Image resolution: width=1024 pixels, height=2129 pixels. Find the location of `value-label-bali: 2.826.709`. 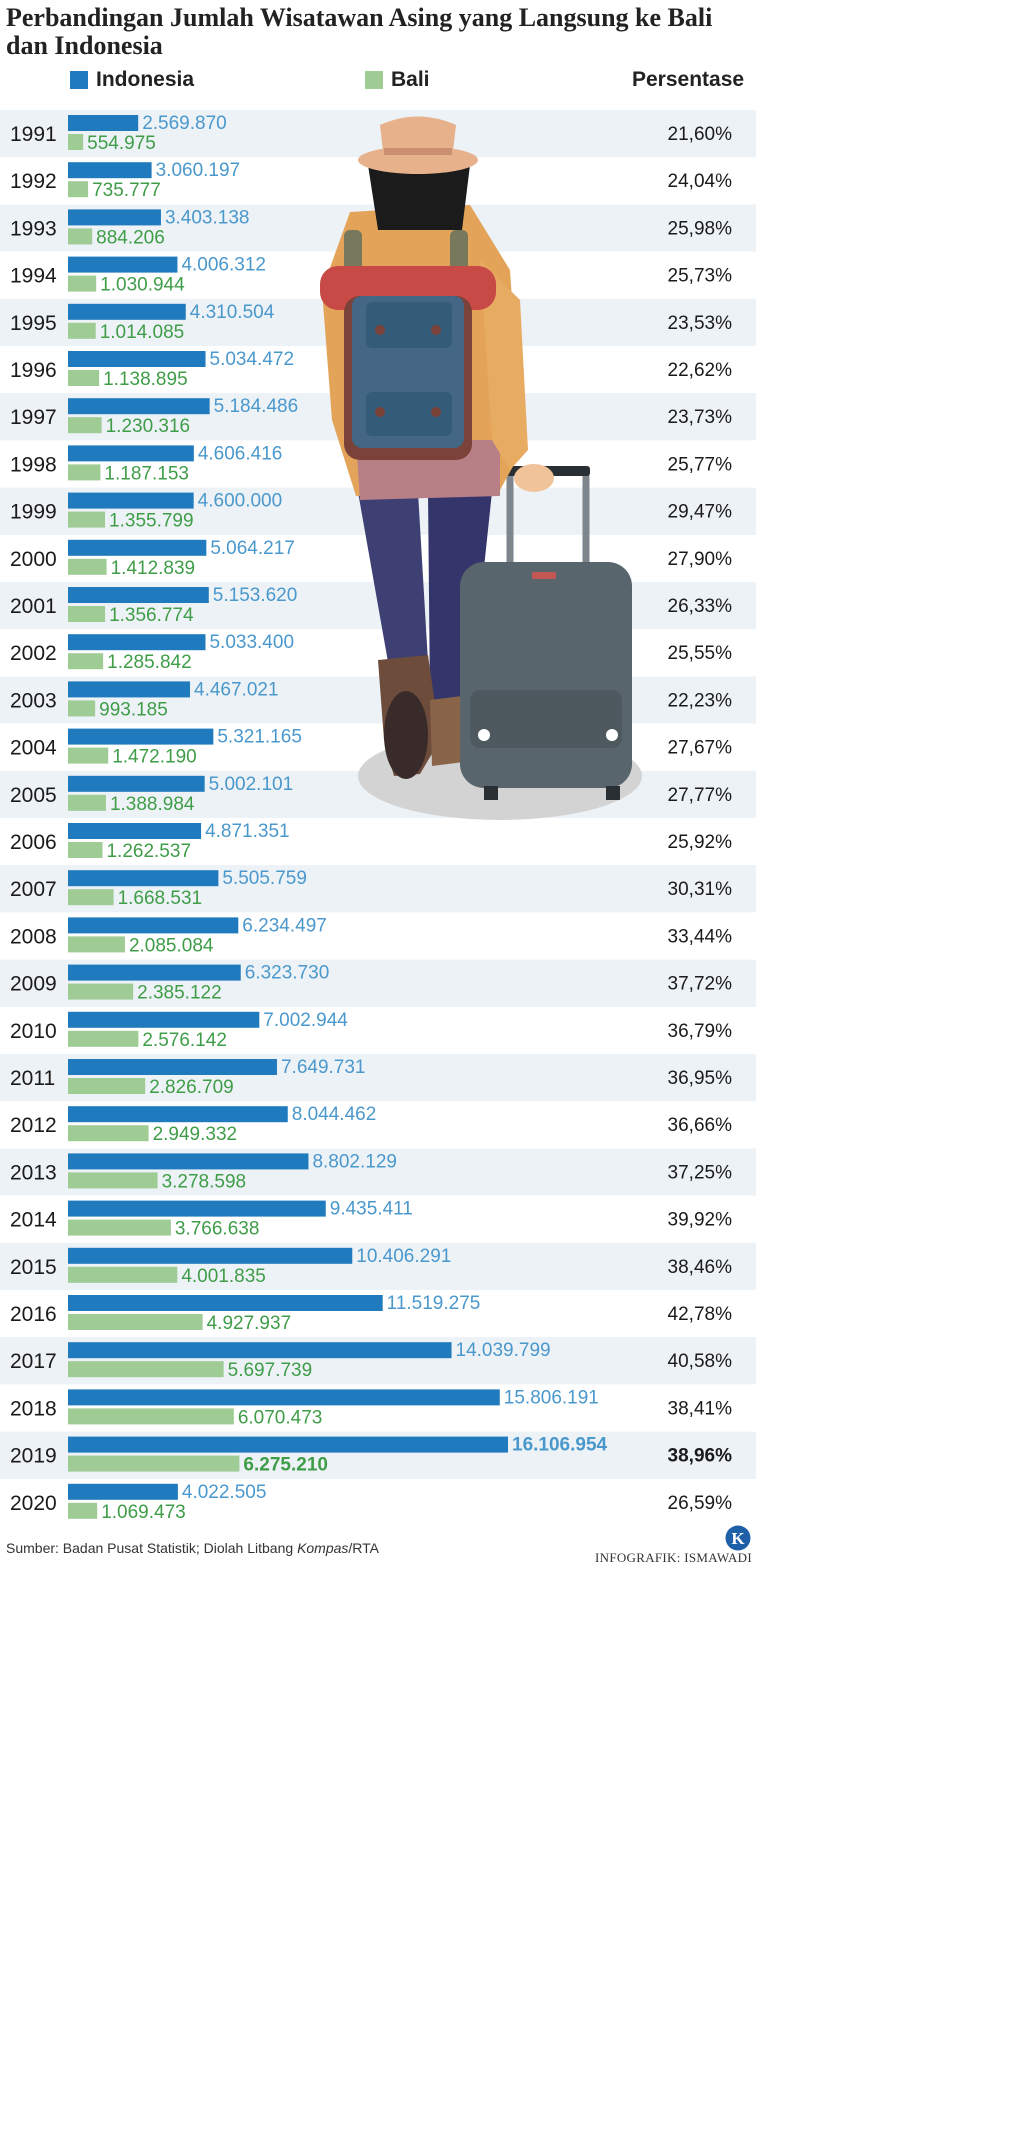

value-label-bali: 2.826.709 is located at coordinates (191, 1087).